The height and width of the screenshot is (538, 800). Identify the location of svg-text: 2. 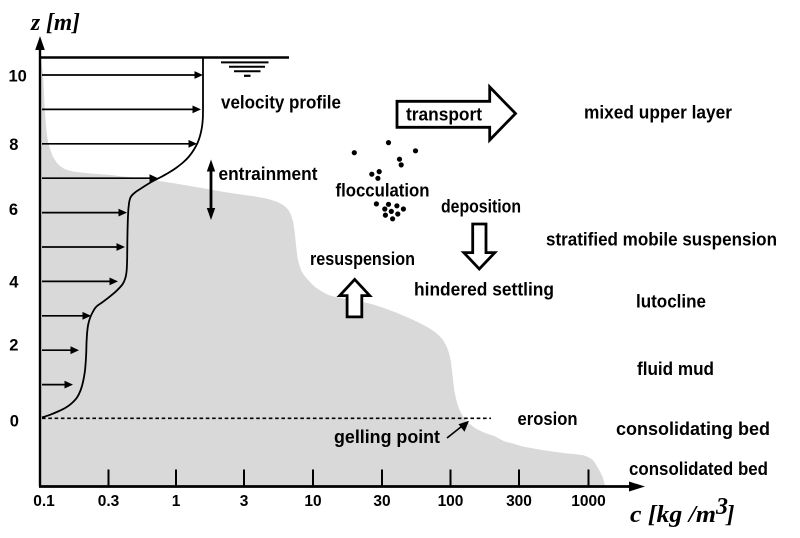
(13, 345).